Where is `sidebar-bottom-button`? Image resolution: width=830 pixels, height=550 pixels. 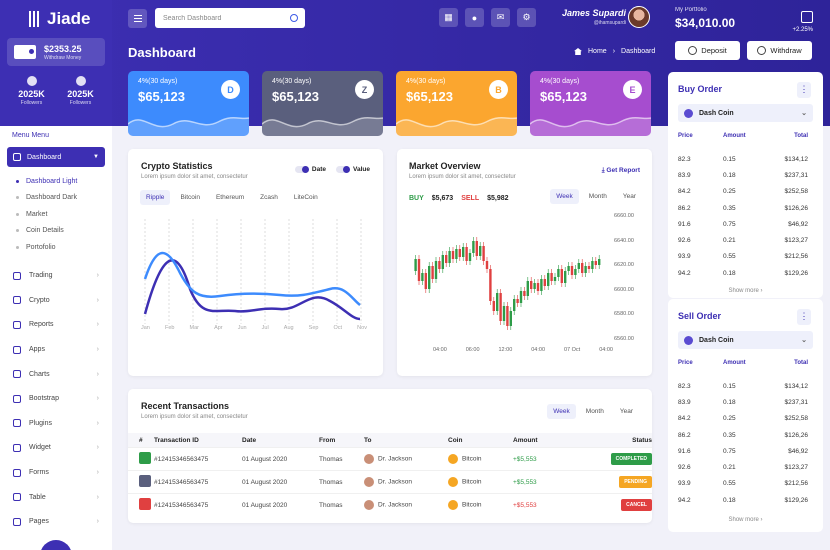
sidebar-bottom-button is located at coordinates (56, 545).